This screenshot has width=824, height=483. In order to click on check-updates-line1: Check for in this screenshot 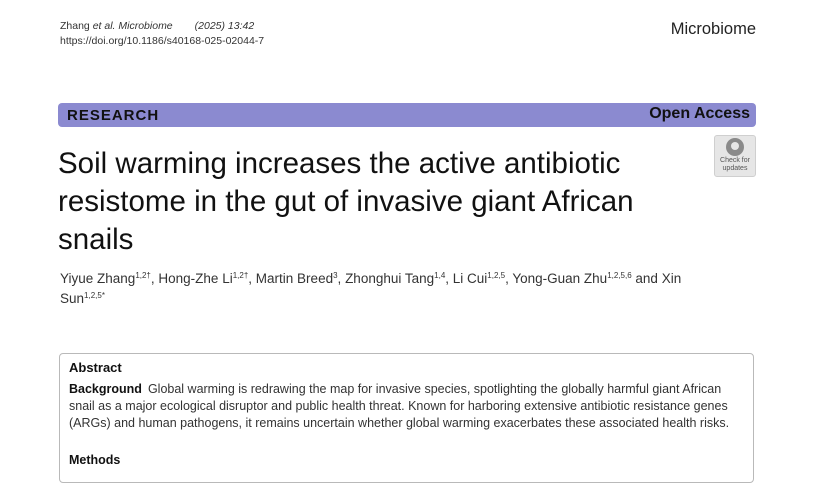, I will do `click(735, 160)`.